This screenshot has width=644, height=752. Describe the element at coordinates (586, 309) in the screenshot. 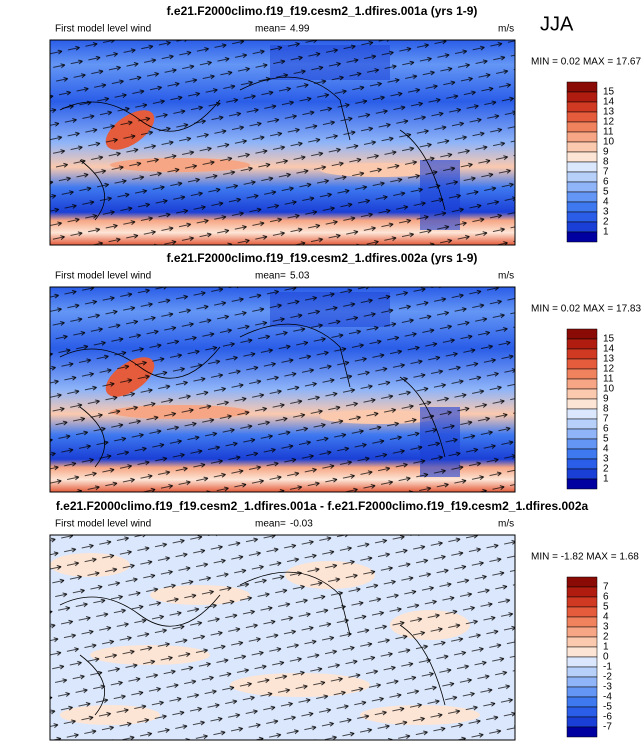

I see `min-max: MIN = 0.02 MAX = 17.83` at that location.